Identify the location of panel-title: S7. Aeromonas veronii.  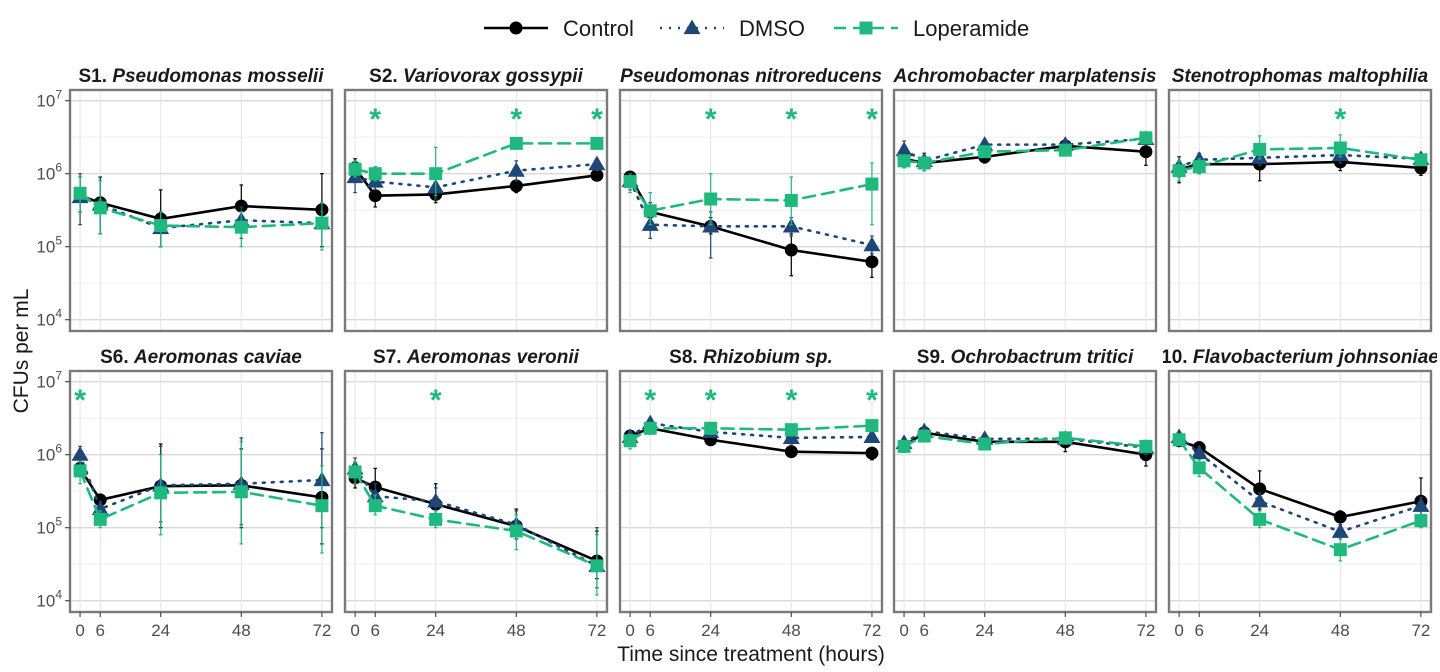
(476, 357).